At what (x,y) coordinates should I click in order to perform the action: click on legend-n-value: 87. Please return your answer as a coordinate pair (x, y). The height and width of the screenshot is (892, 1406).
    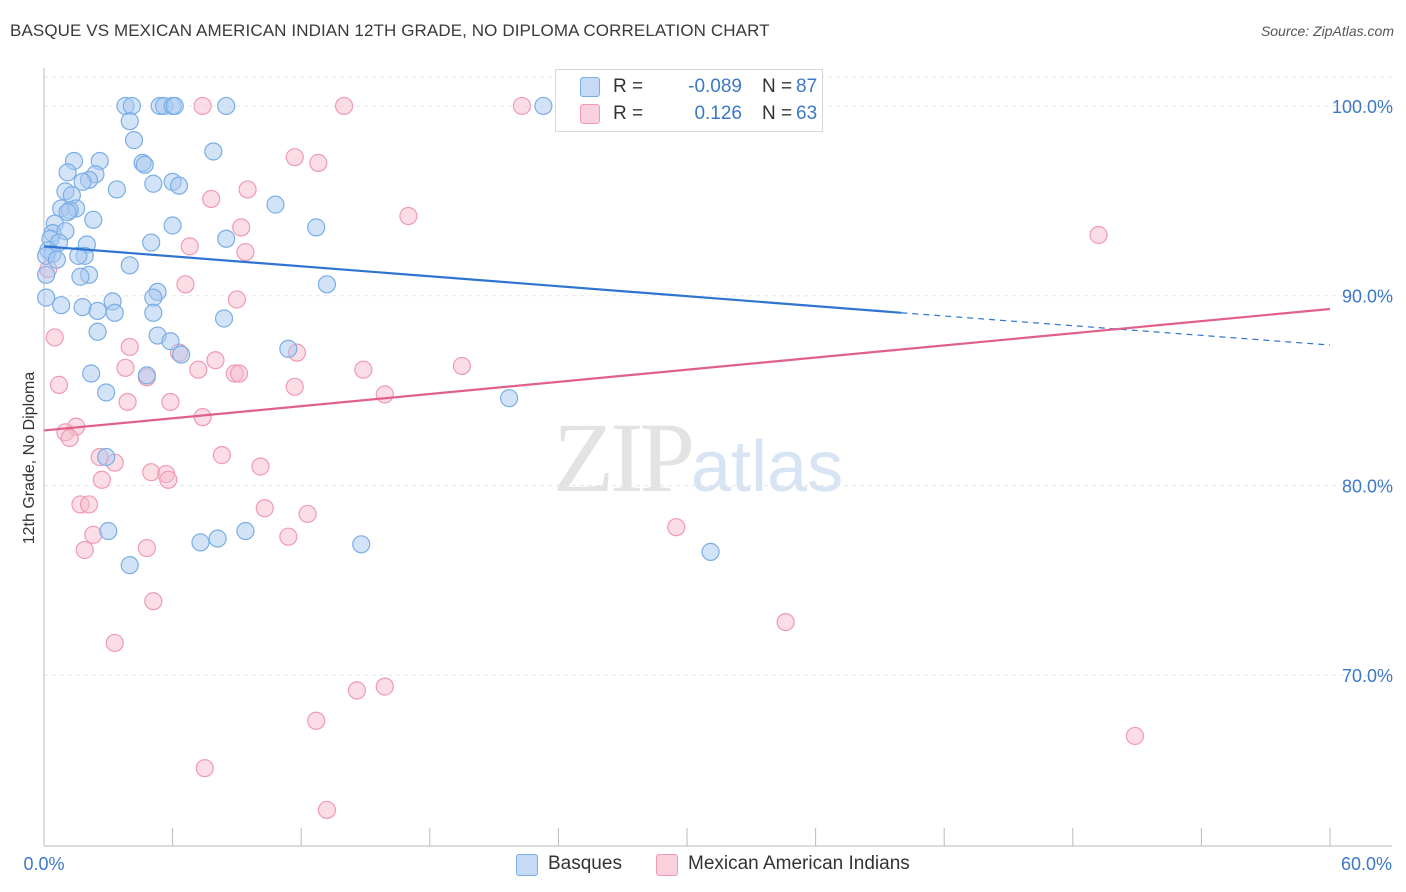
    Looking at the image, I should click on (807, 86).